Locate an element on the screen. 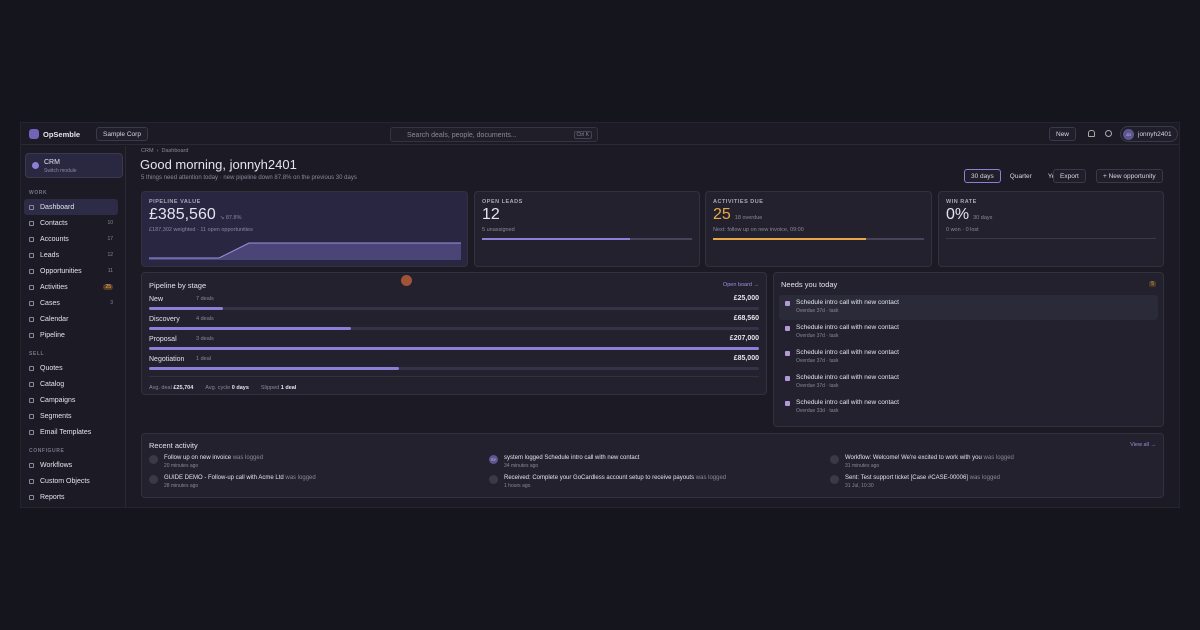 The image size is (1200, 630). module-switcher: CRM Switch module is located at coordinates (74, 165).